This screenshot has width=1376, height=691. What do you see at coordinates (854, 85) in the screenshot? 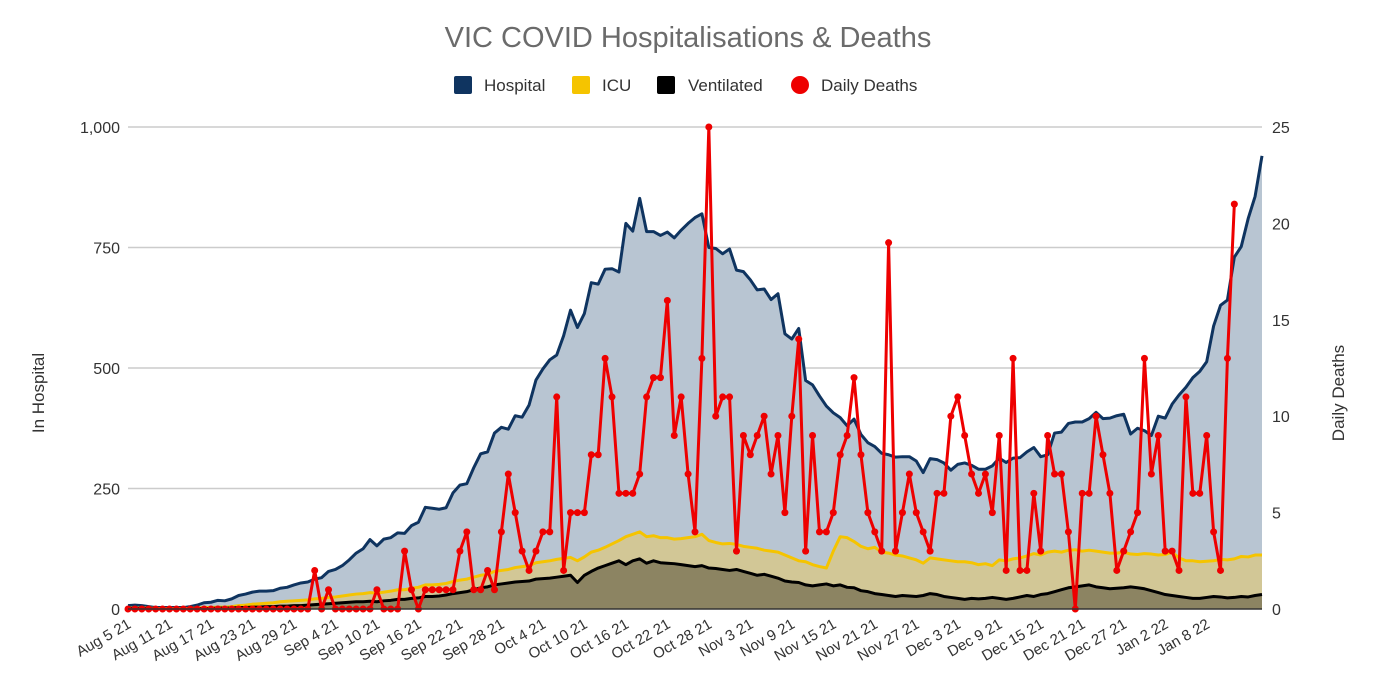
I see `legend-item-daily-deaths: Daily Deaths` at bounding box center [854, 85].